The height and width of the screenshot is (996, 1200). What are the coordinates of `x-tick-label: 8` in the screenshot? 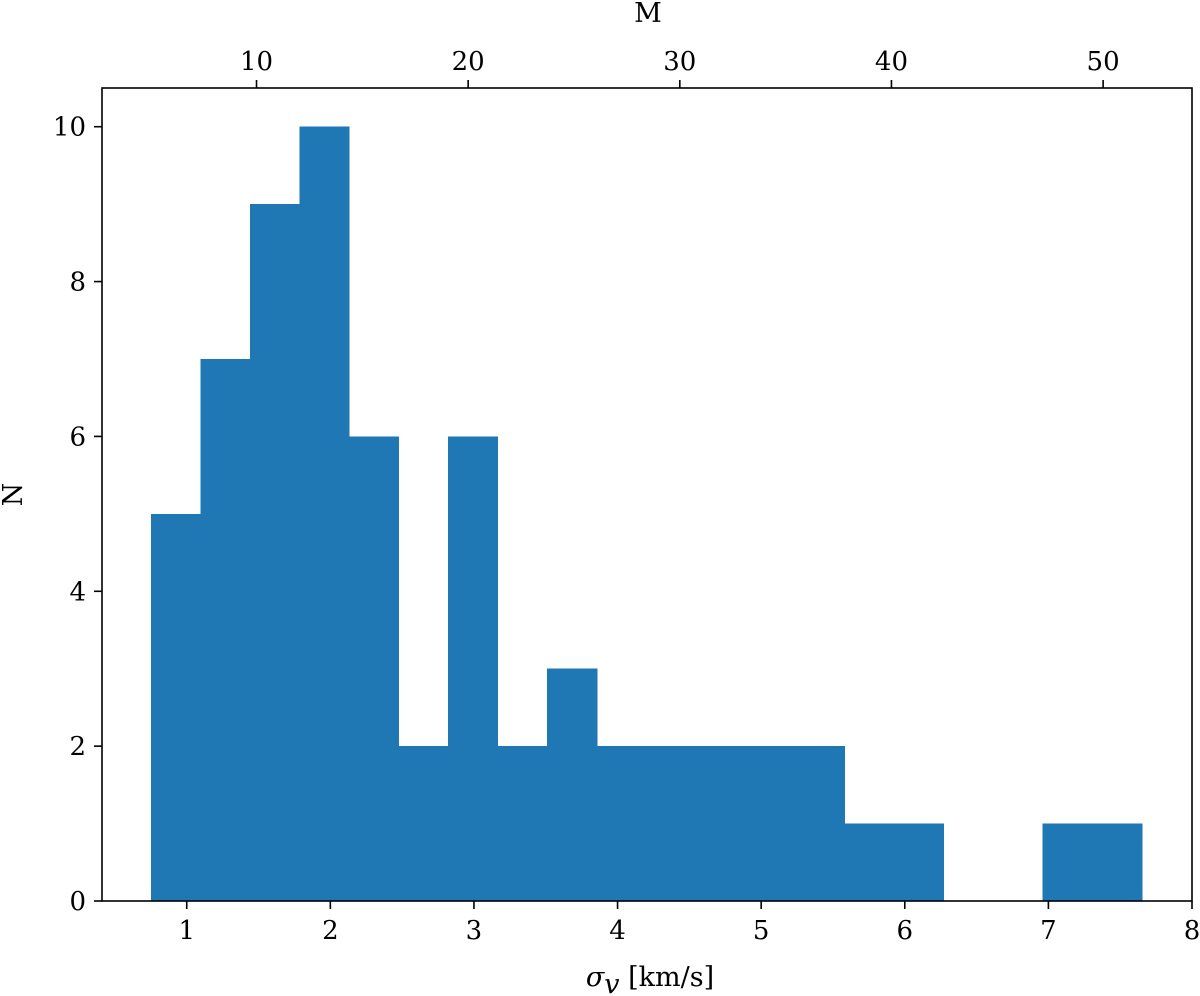 It's located at (1192, 931).